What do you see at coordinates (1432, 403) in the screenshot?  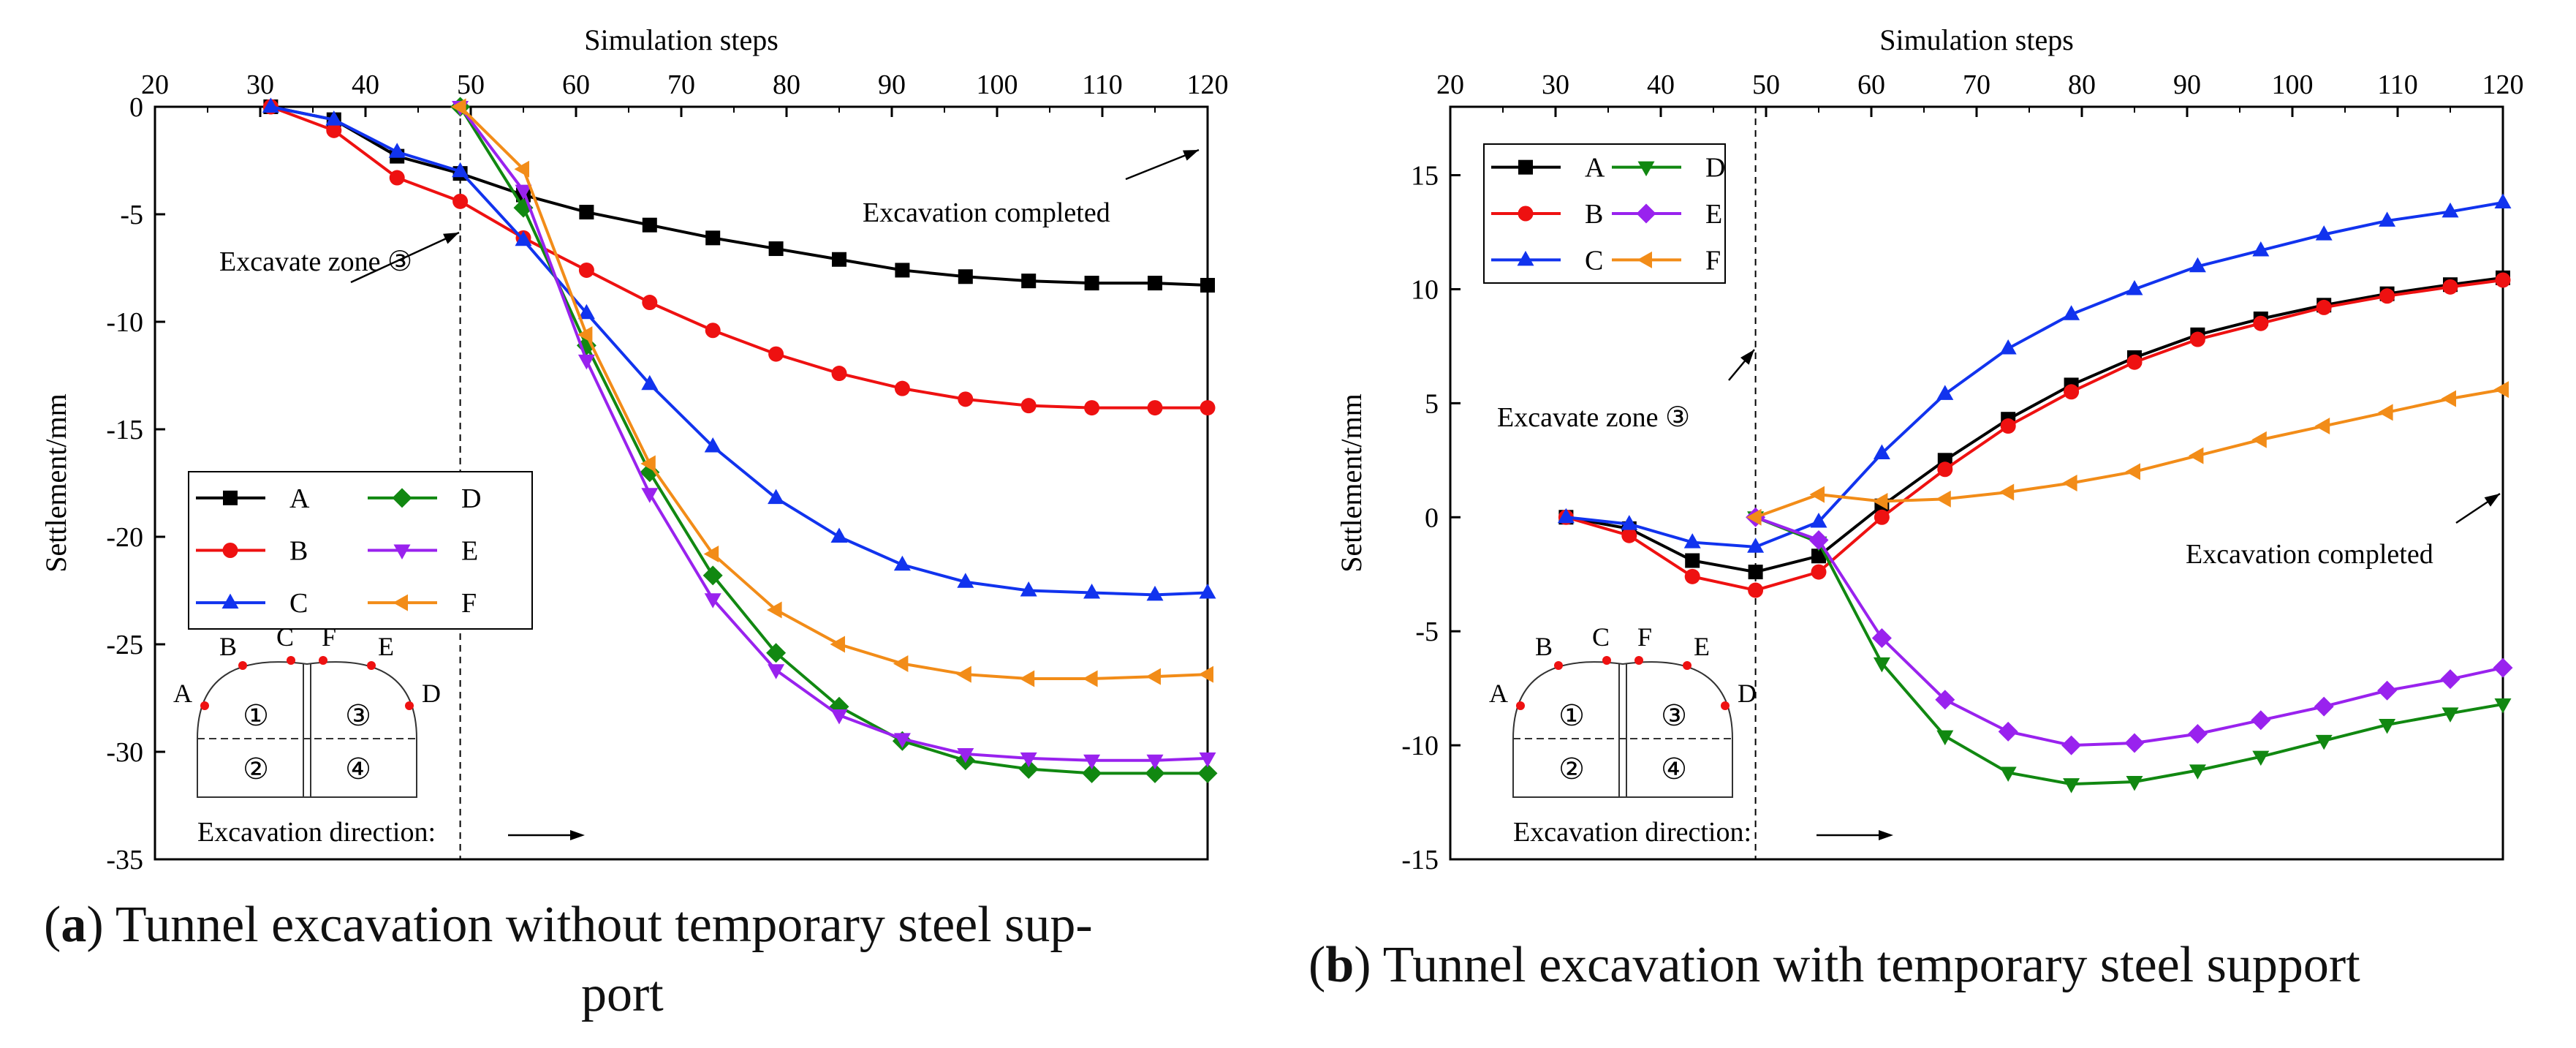 I see `y-tick-label: 5` at bounding box center [1432, 403].